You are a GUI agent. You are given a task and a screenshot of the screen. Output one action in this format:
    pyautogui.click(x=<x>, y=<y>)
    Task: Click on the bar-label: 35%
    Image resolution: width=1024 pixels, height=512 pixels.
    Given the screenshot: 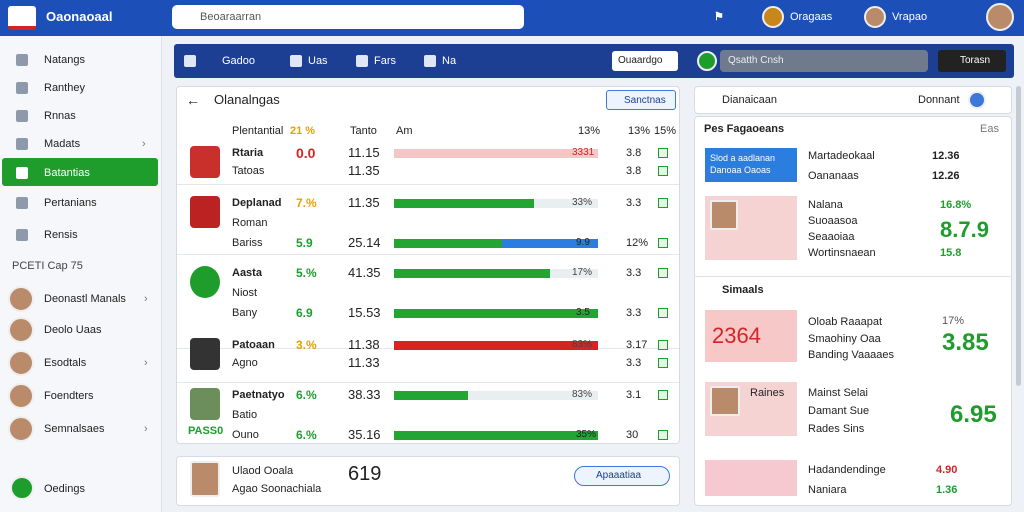 What is the action you would take?
    pyautogui.click(x=586, y=434)
    